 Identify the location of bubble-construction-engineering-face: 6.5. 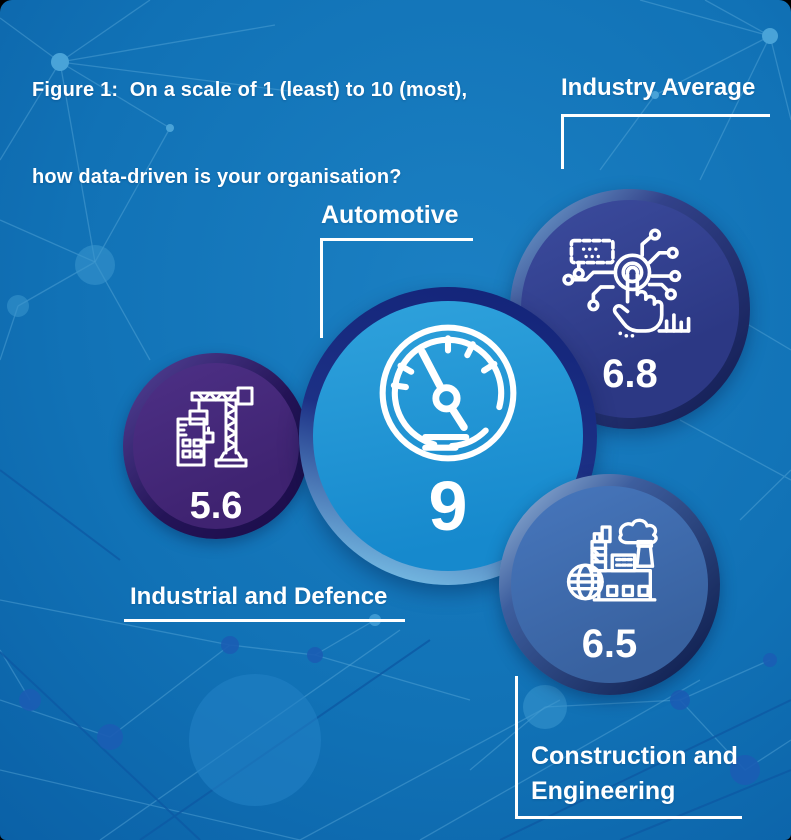
(609, 584).